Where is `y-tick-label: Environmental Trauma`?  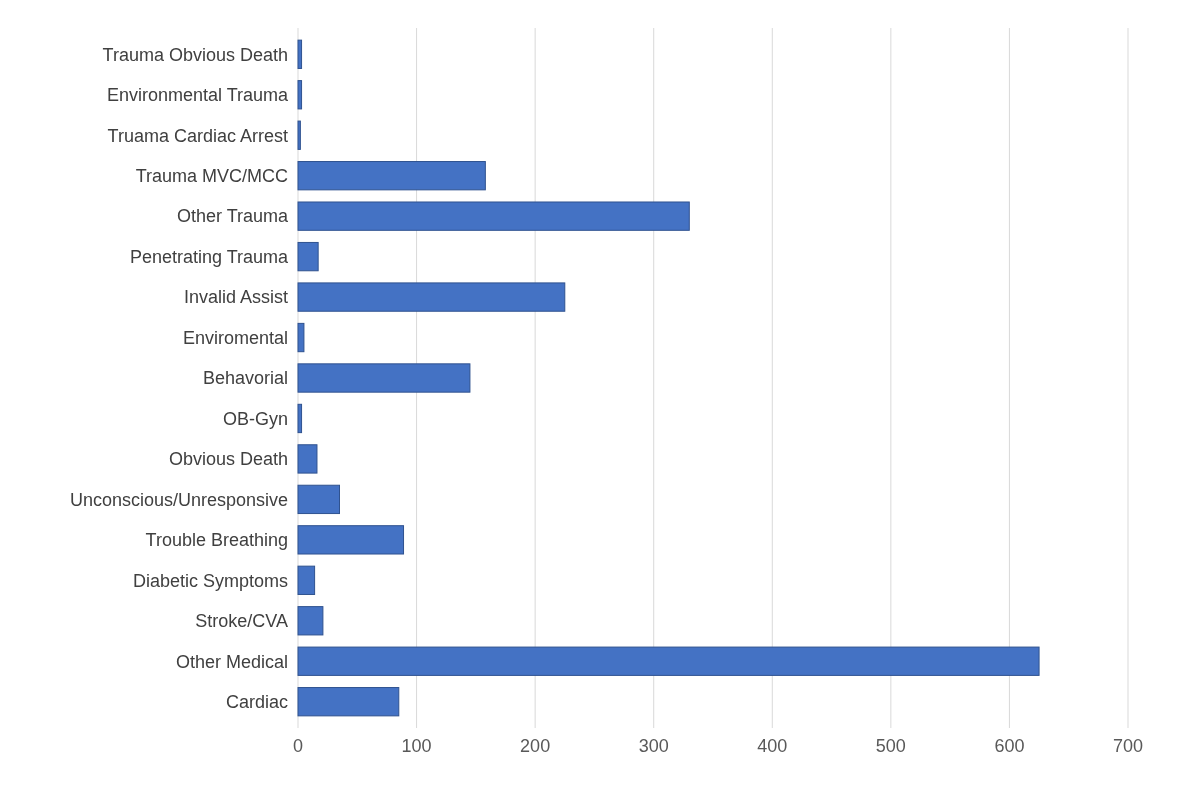 y-tick-label: Environmental Trauma is located at coordinates (197, 95).